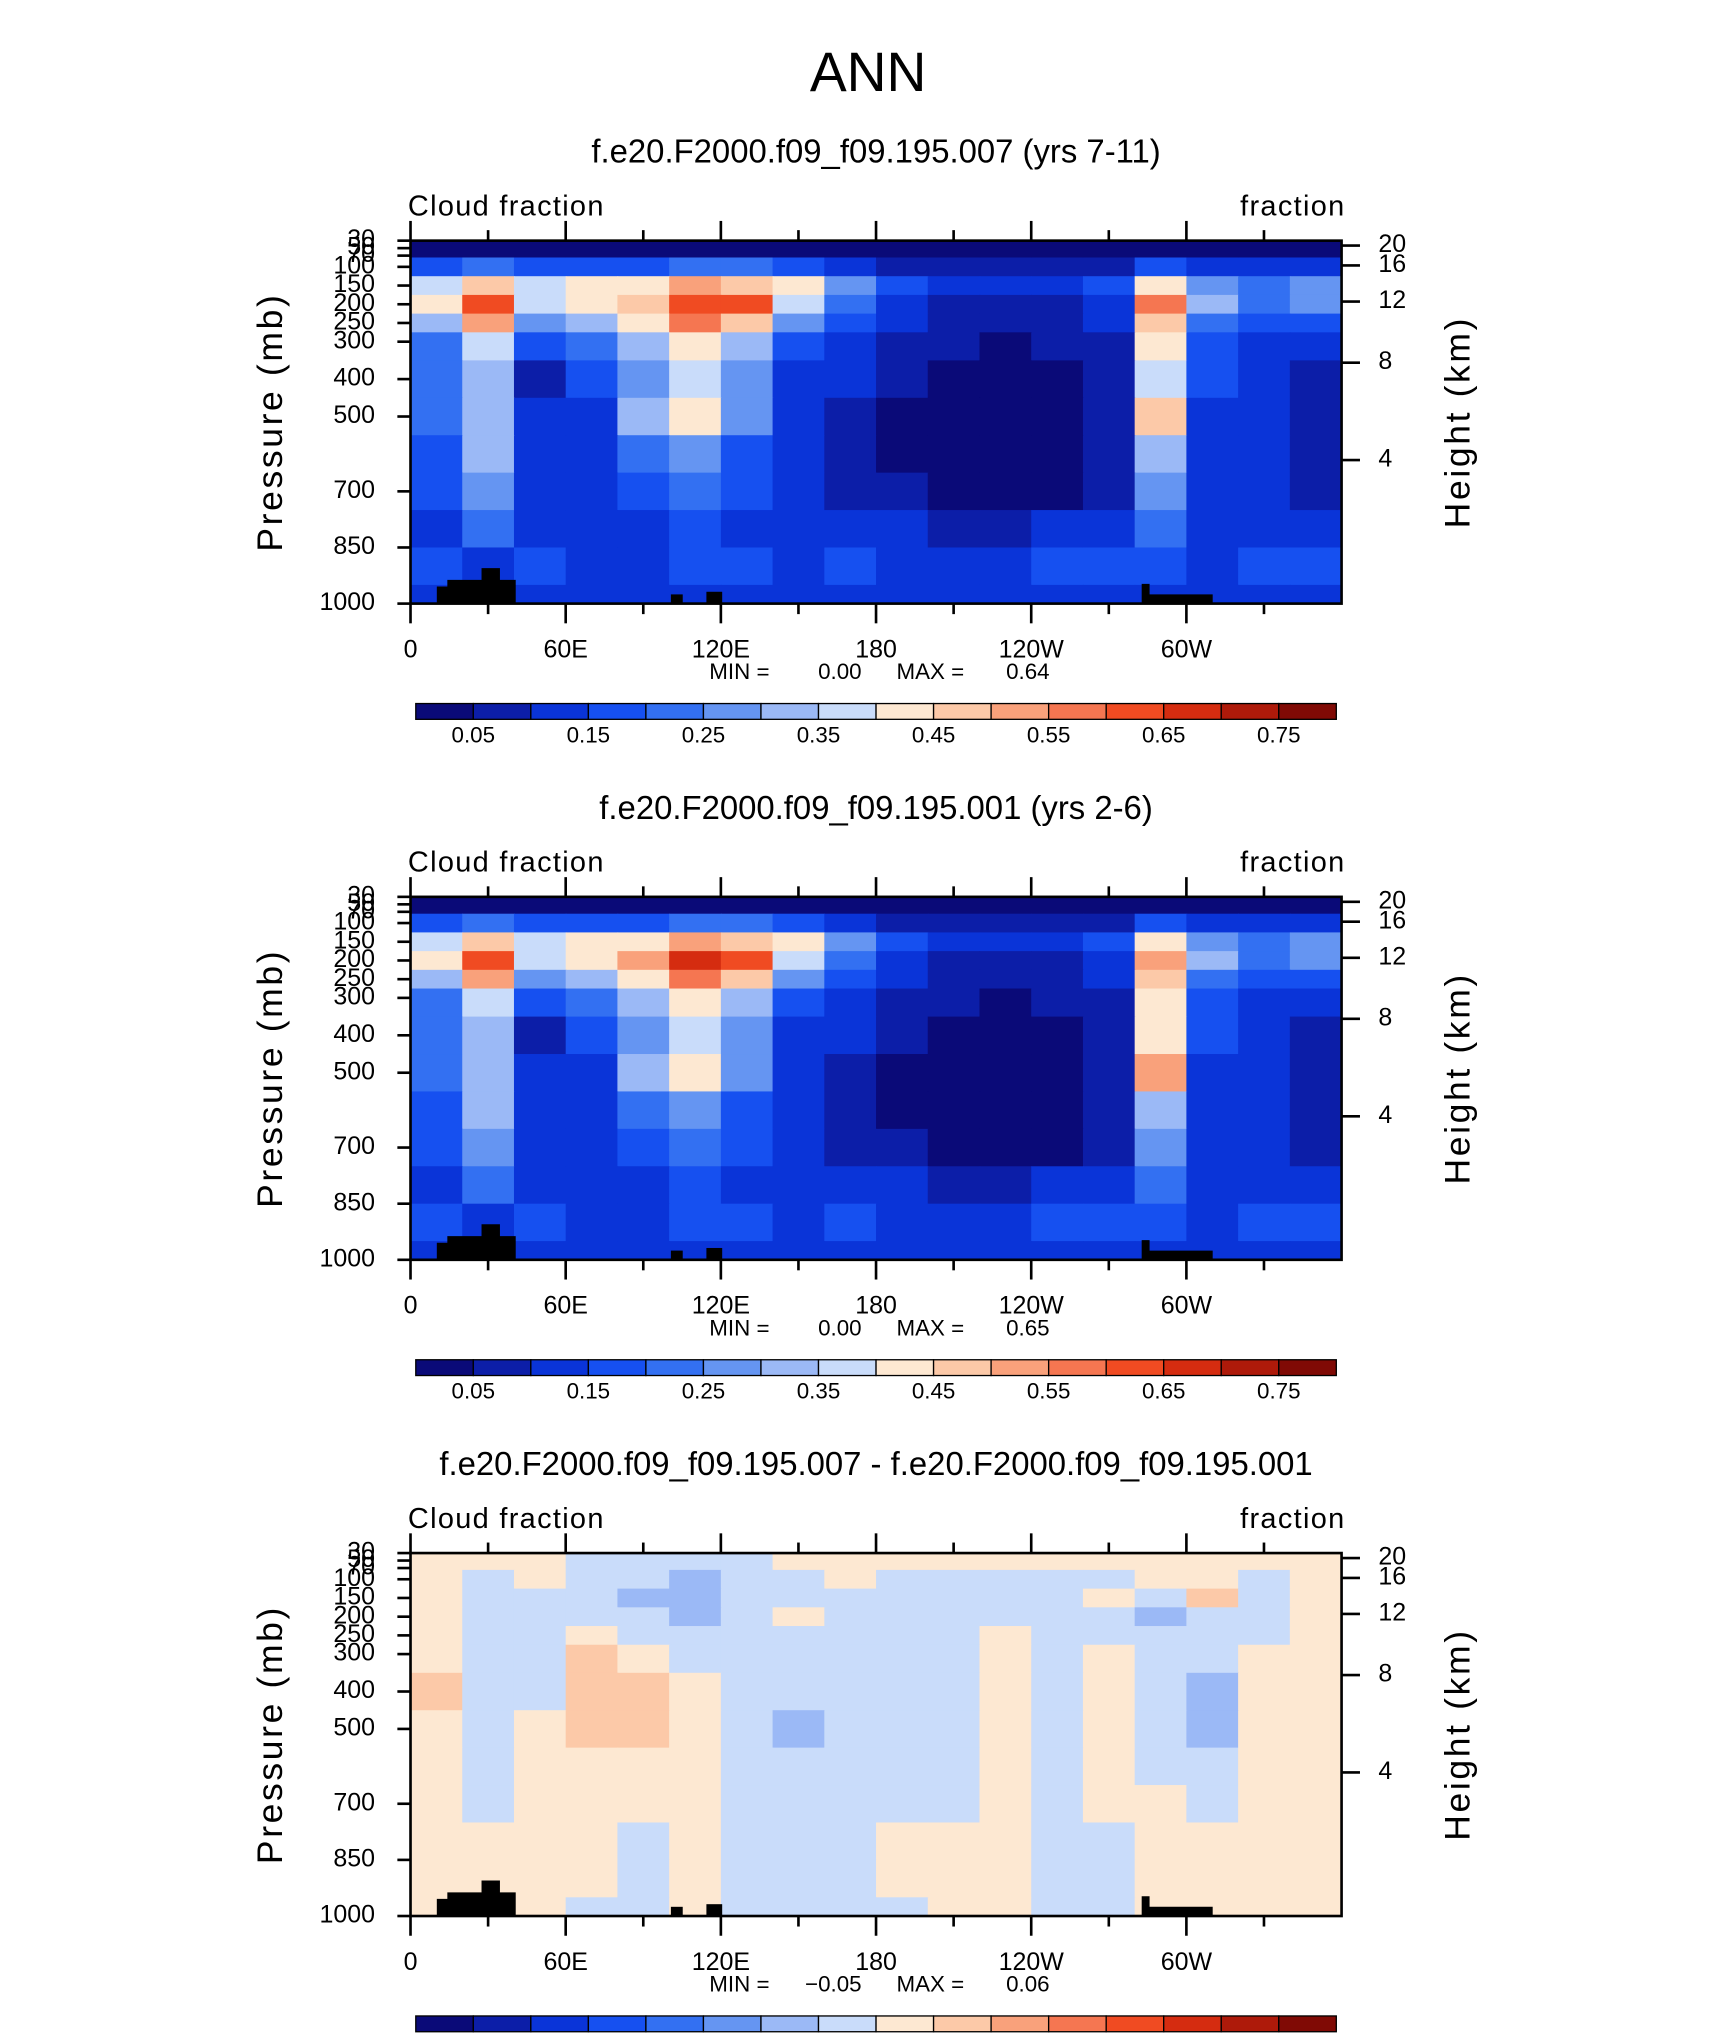  Describe the element at coordinates (1049, 1391) in the screenshot. I see `colorbar-label: 0.55` at that location.